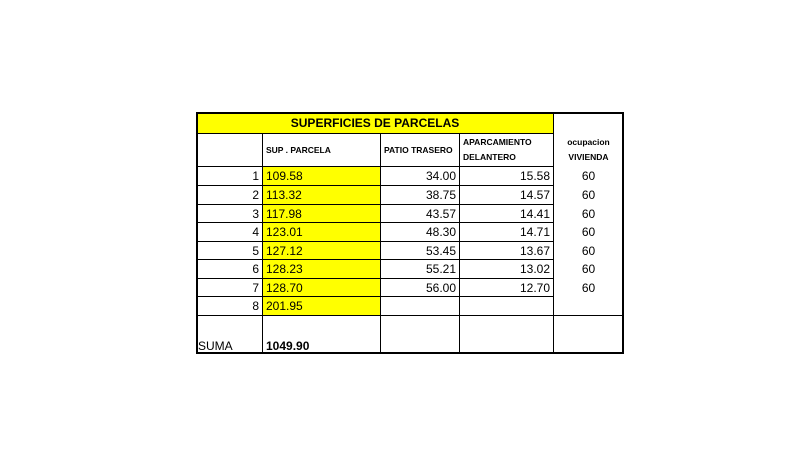 The image size is (800, 450). I want to click on data-cell: 201.95, so click(321, 306).